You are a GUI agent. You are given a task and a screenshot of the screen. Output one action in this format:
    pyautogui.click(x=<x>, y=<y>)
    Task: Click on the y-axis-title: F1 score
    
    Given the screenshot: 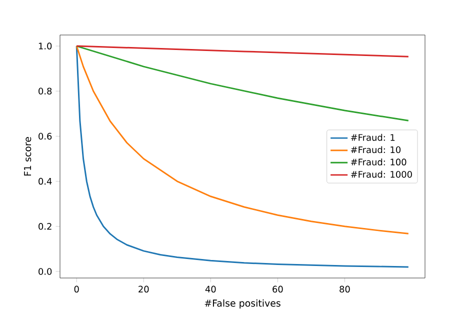 What is the action you would take?
    pyautogui.click(x=28, y=156)
    